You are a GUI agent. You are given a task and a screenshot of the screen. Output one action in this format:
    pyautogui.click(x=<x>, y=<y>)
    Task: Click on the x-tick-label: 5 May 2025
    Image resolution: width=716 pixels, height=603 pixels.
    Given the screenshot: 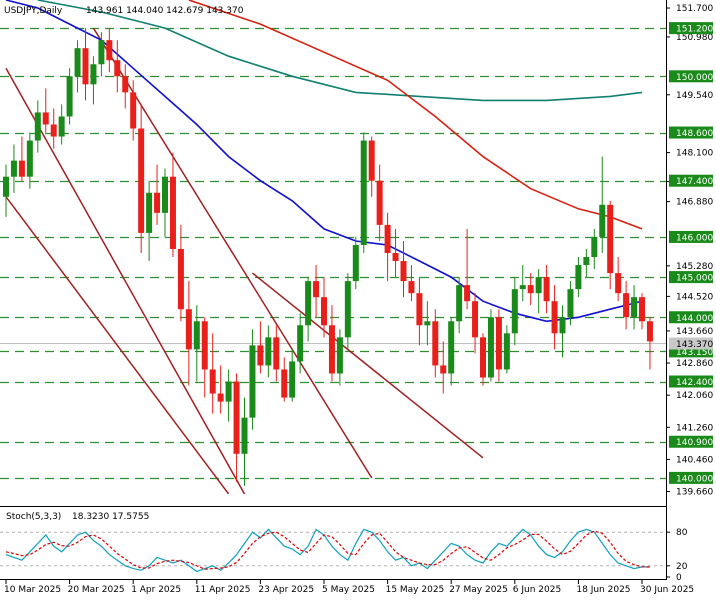 What is the action you would take?
    pyautogui.click(x=348, y=590)
    